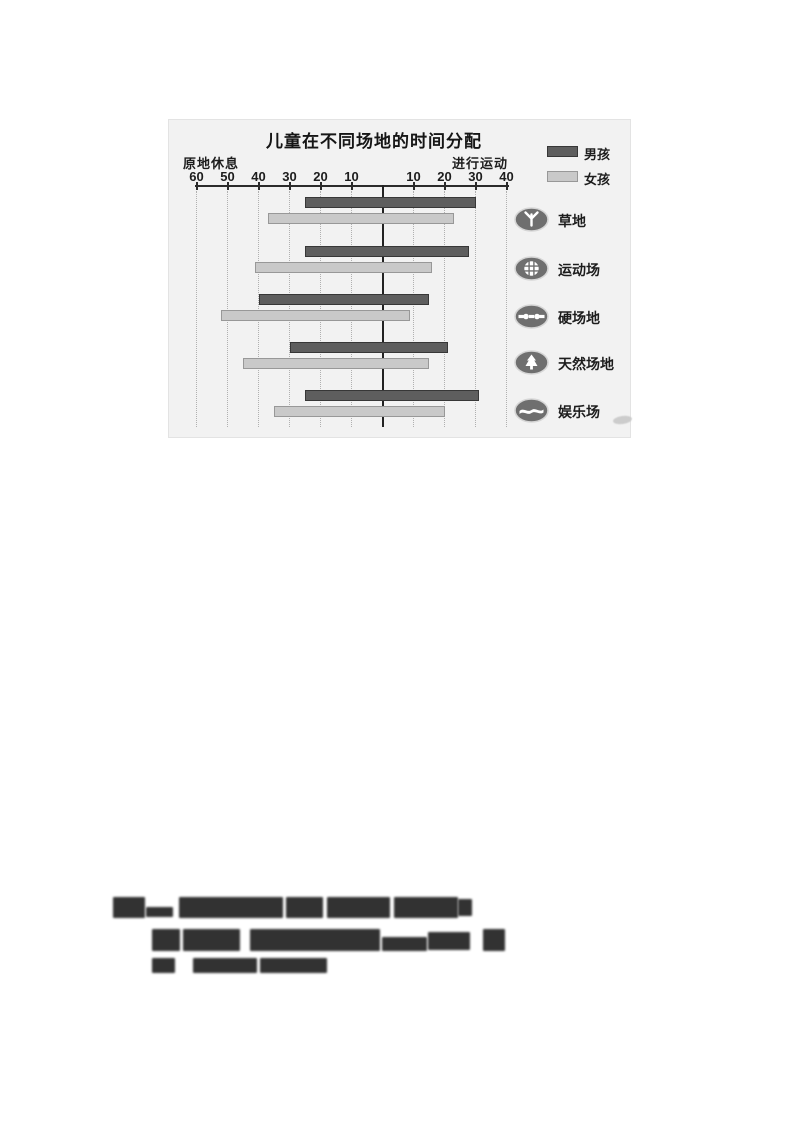  What do you see at coordinates (531, 362) in the screenshot?
I see `natural-site-icon` at bounding box center [531, 362].